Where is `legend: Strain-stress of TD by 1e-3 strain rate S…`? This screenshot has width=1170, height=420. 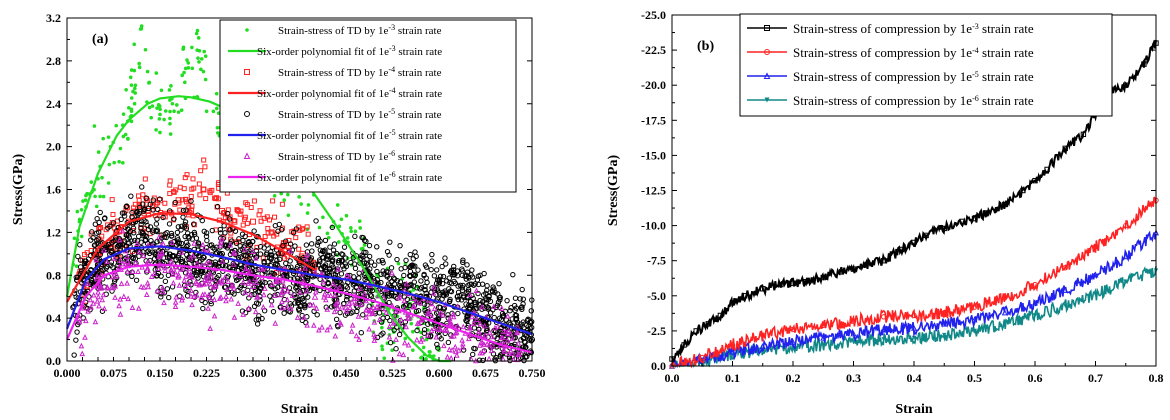
legend: Strain-stress of TD by 1e-3 strain rate S… is located at coordinates (368, 106).